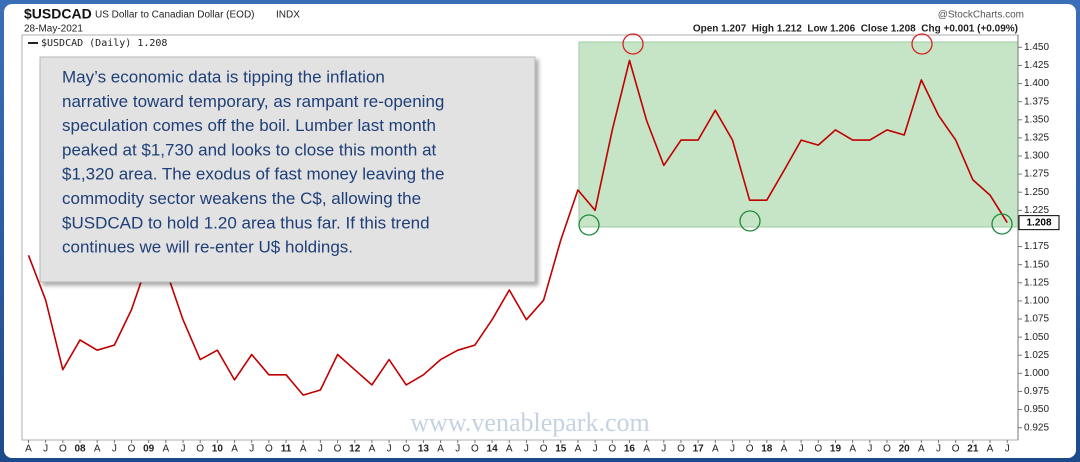 Image resolution: width=1080 pixels, height=462 pixels. Describe the element at coordinates (1036, 319) in the screenshot. I see `y-tick-label: 1.075` at that location.